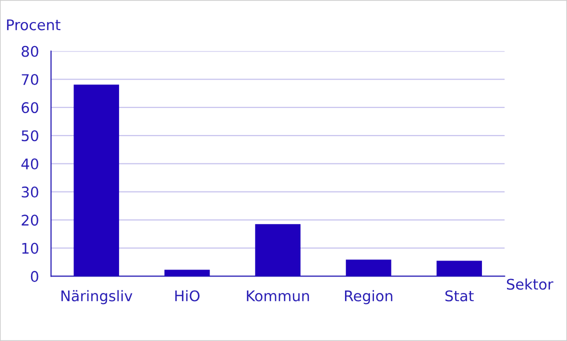  What do you see at coordinates (30, 108) in the screenshot?
I see `y-tick-label: 60` at bounding box center [30, 108].